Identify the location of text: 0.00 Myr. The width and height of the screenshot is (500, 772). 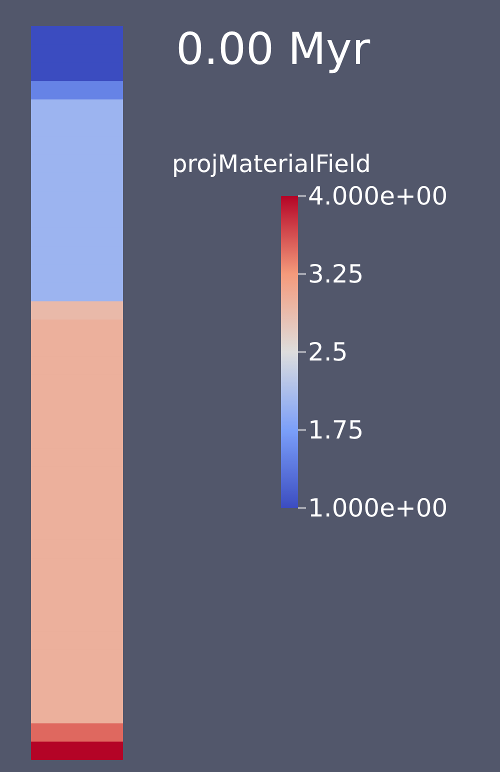
(273, 49).